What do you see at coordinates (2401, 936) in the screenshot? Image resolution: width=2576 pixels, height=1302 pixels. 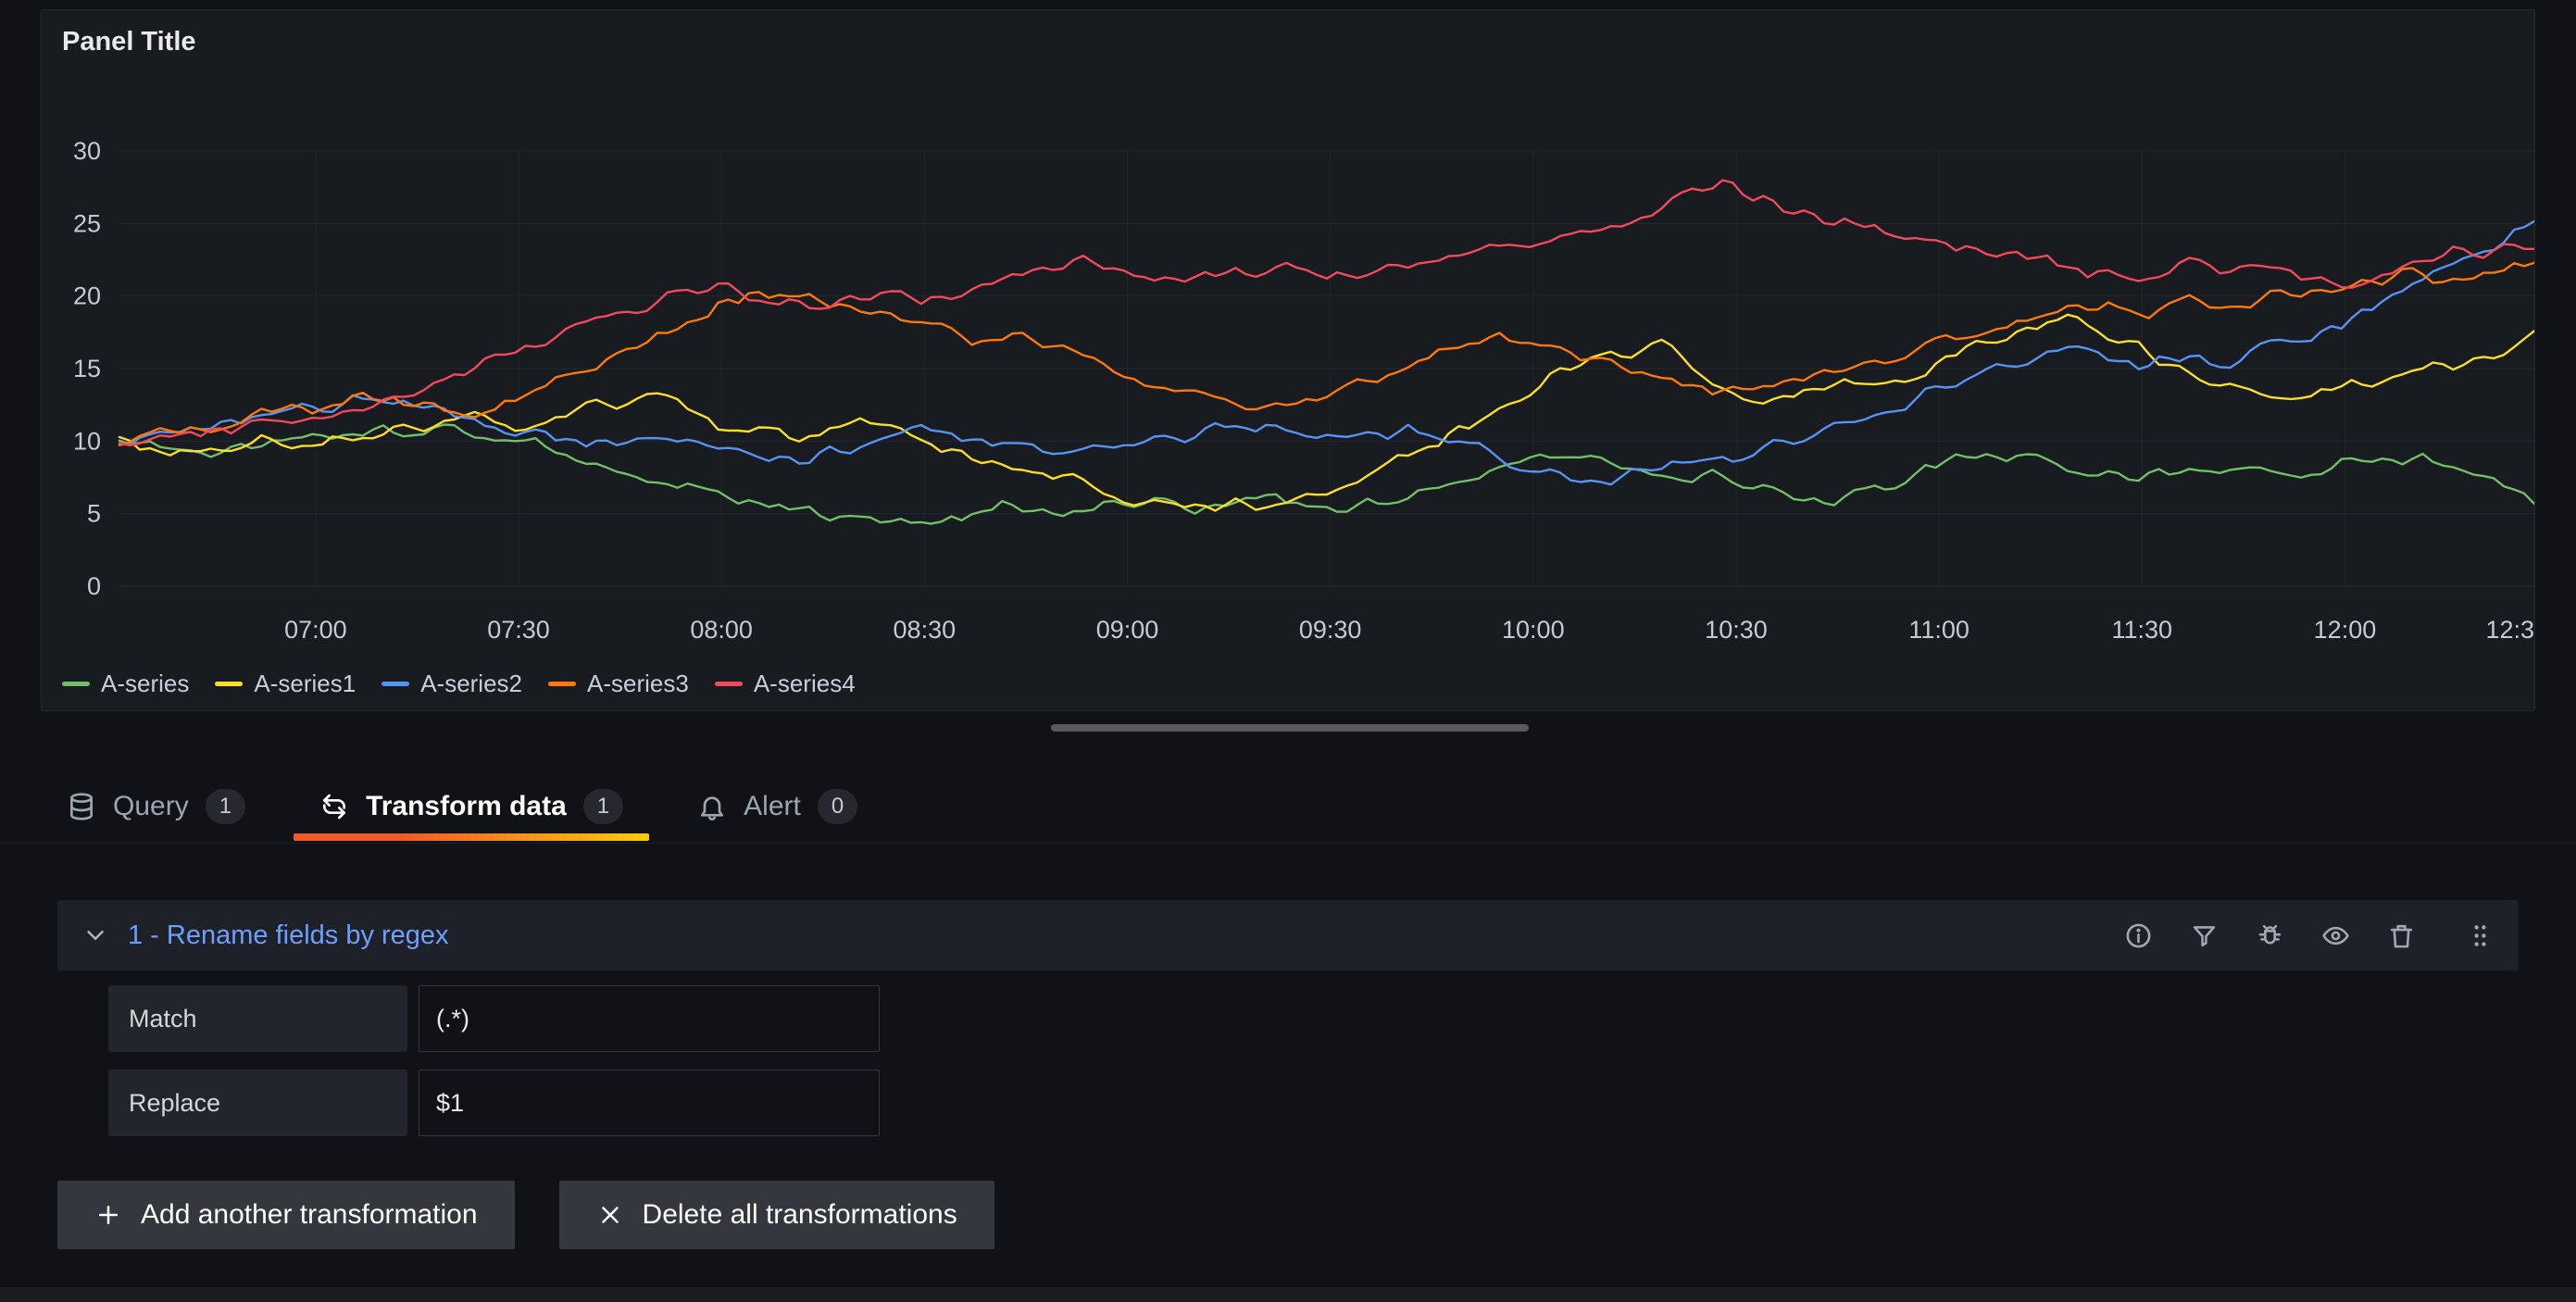 I see `trash-icon` at bounding box center [2401, 936].